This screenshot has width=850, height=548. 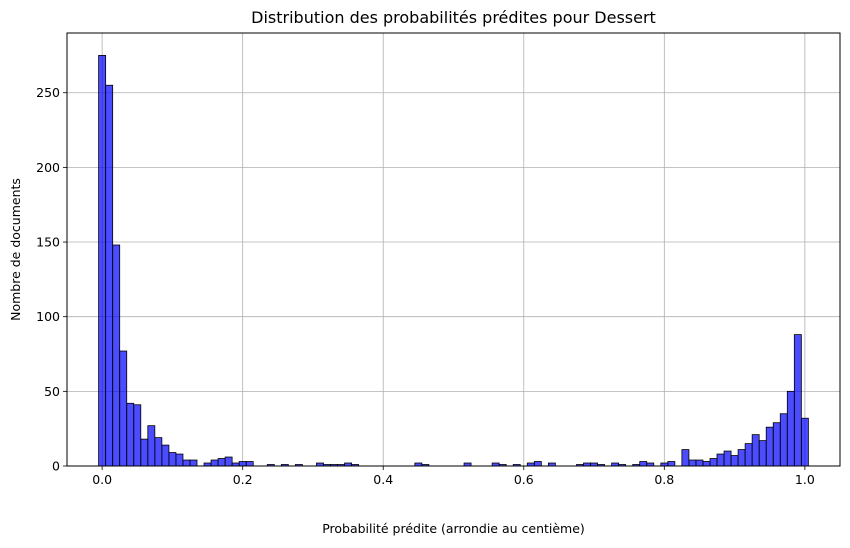 I want to click on x-tick-label: 0.0, so click(x=102, y=479).